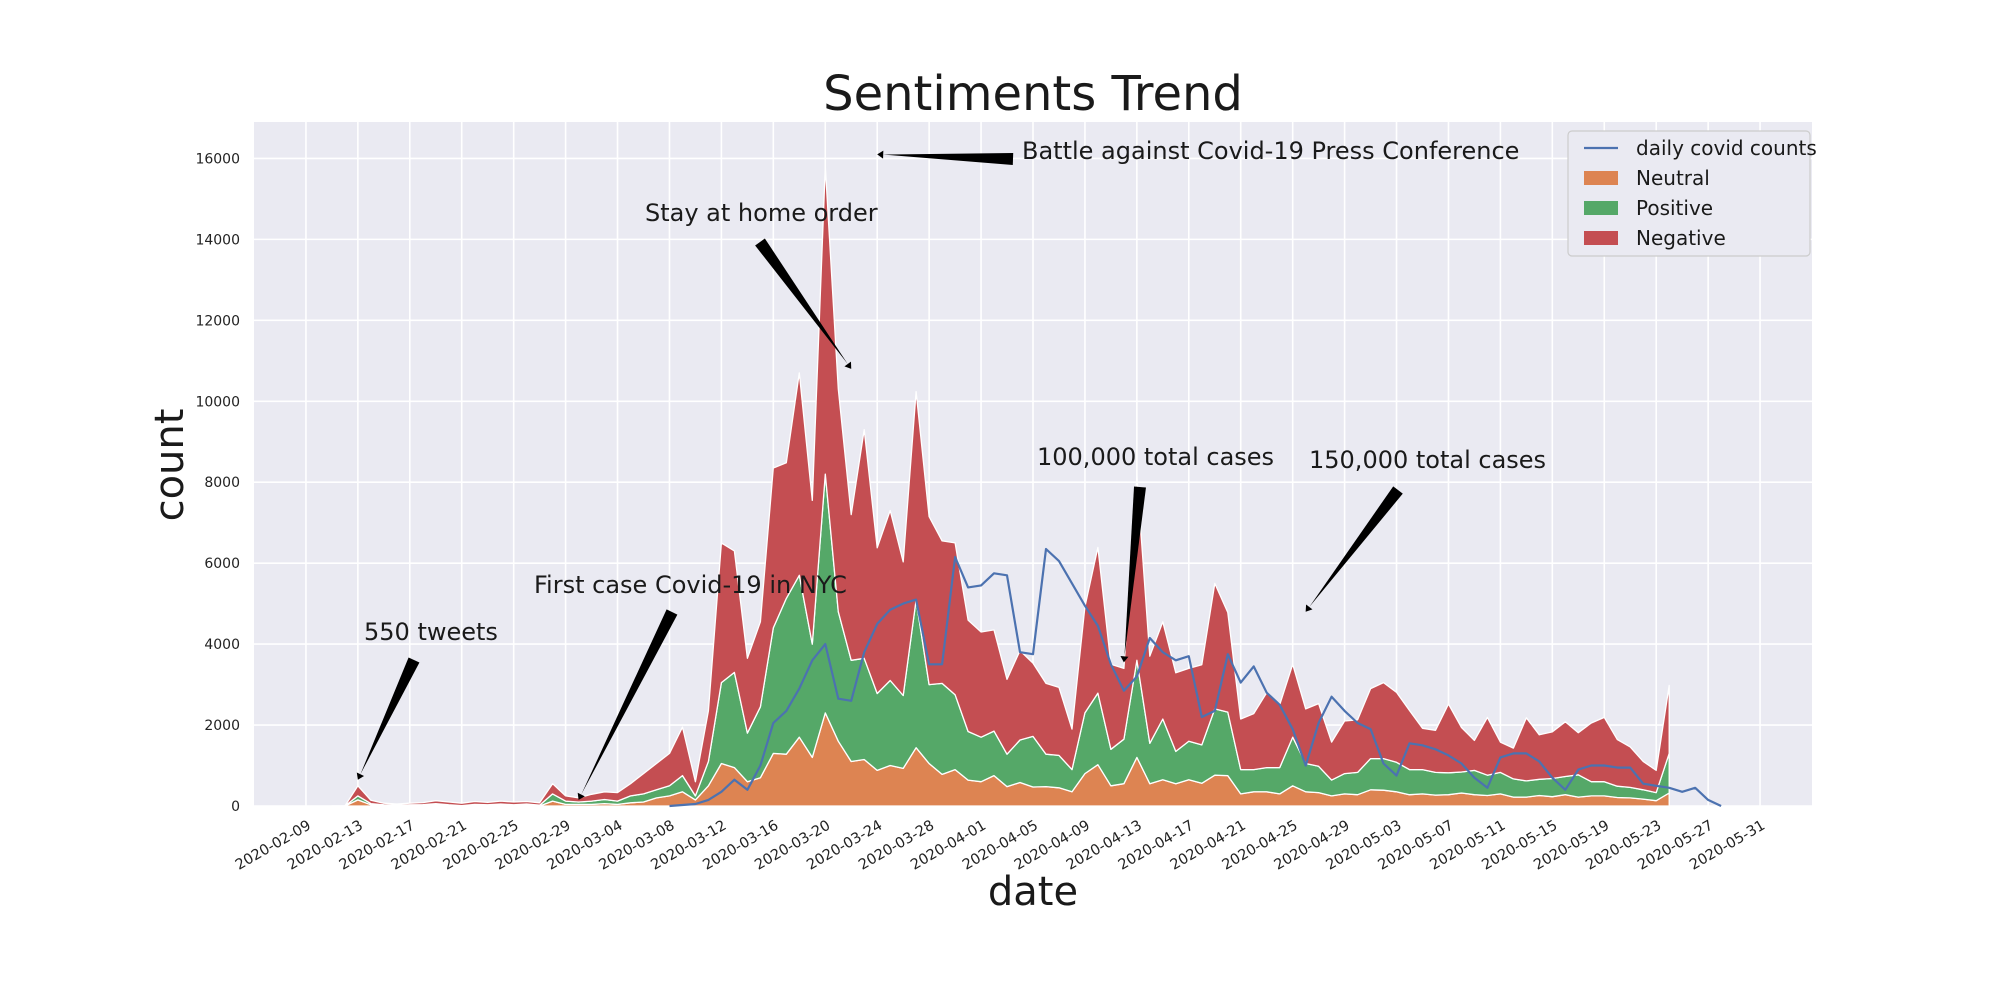  Describe the element at coordinates (1155, 457) in the screenshot. I see `annotation-label: 100,000 total cases` at that location.